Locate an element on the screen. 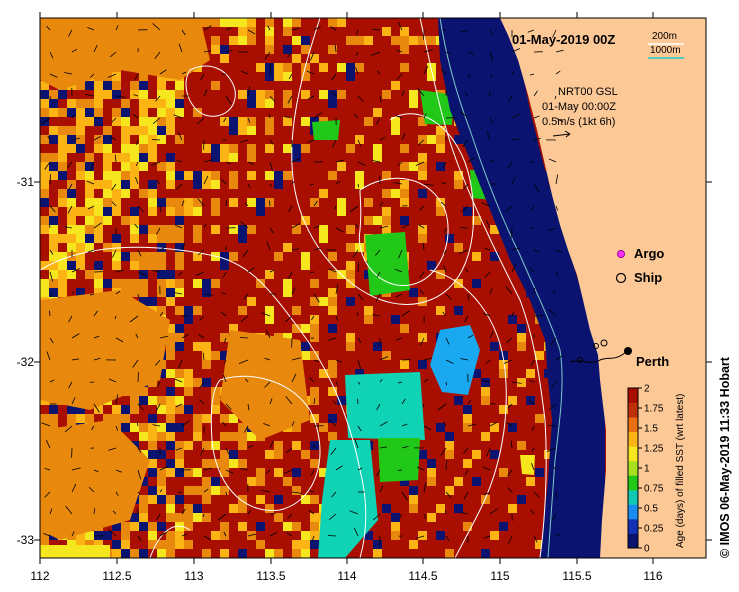 Image resolution: width=739 pixels, height=592 pixels. credit-text: © IMOS 06-May-2019 11:33 Hobart is located at coordinates (725, 457).